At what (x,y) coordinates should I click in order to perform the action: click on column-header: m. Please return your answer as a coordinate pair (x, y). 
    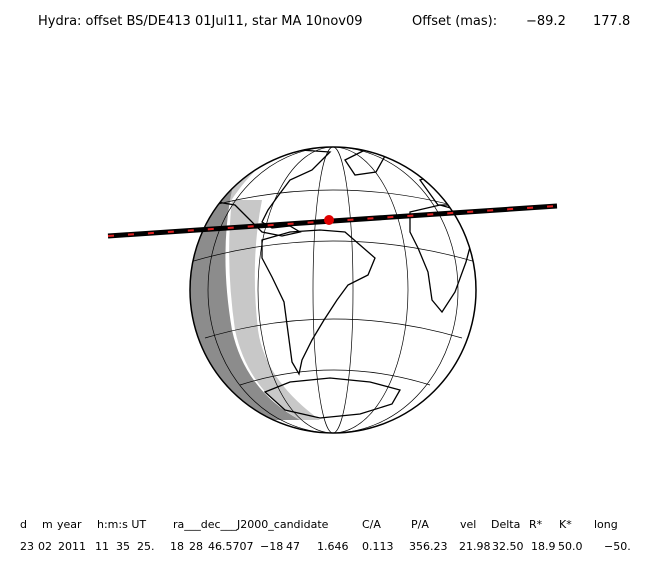
    Looking at the image, I should click on (47, 524).